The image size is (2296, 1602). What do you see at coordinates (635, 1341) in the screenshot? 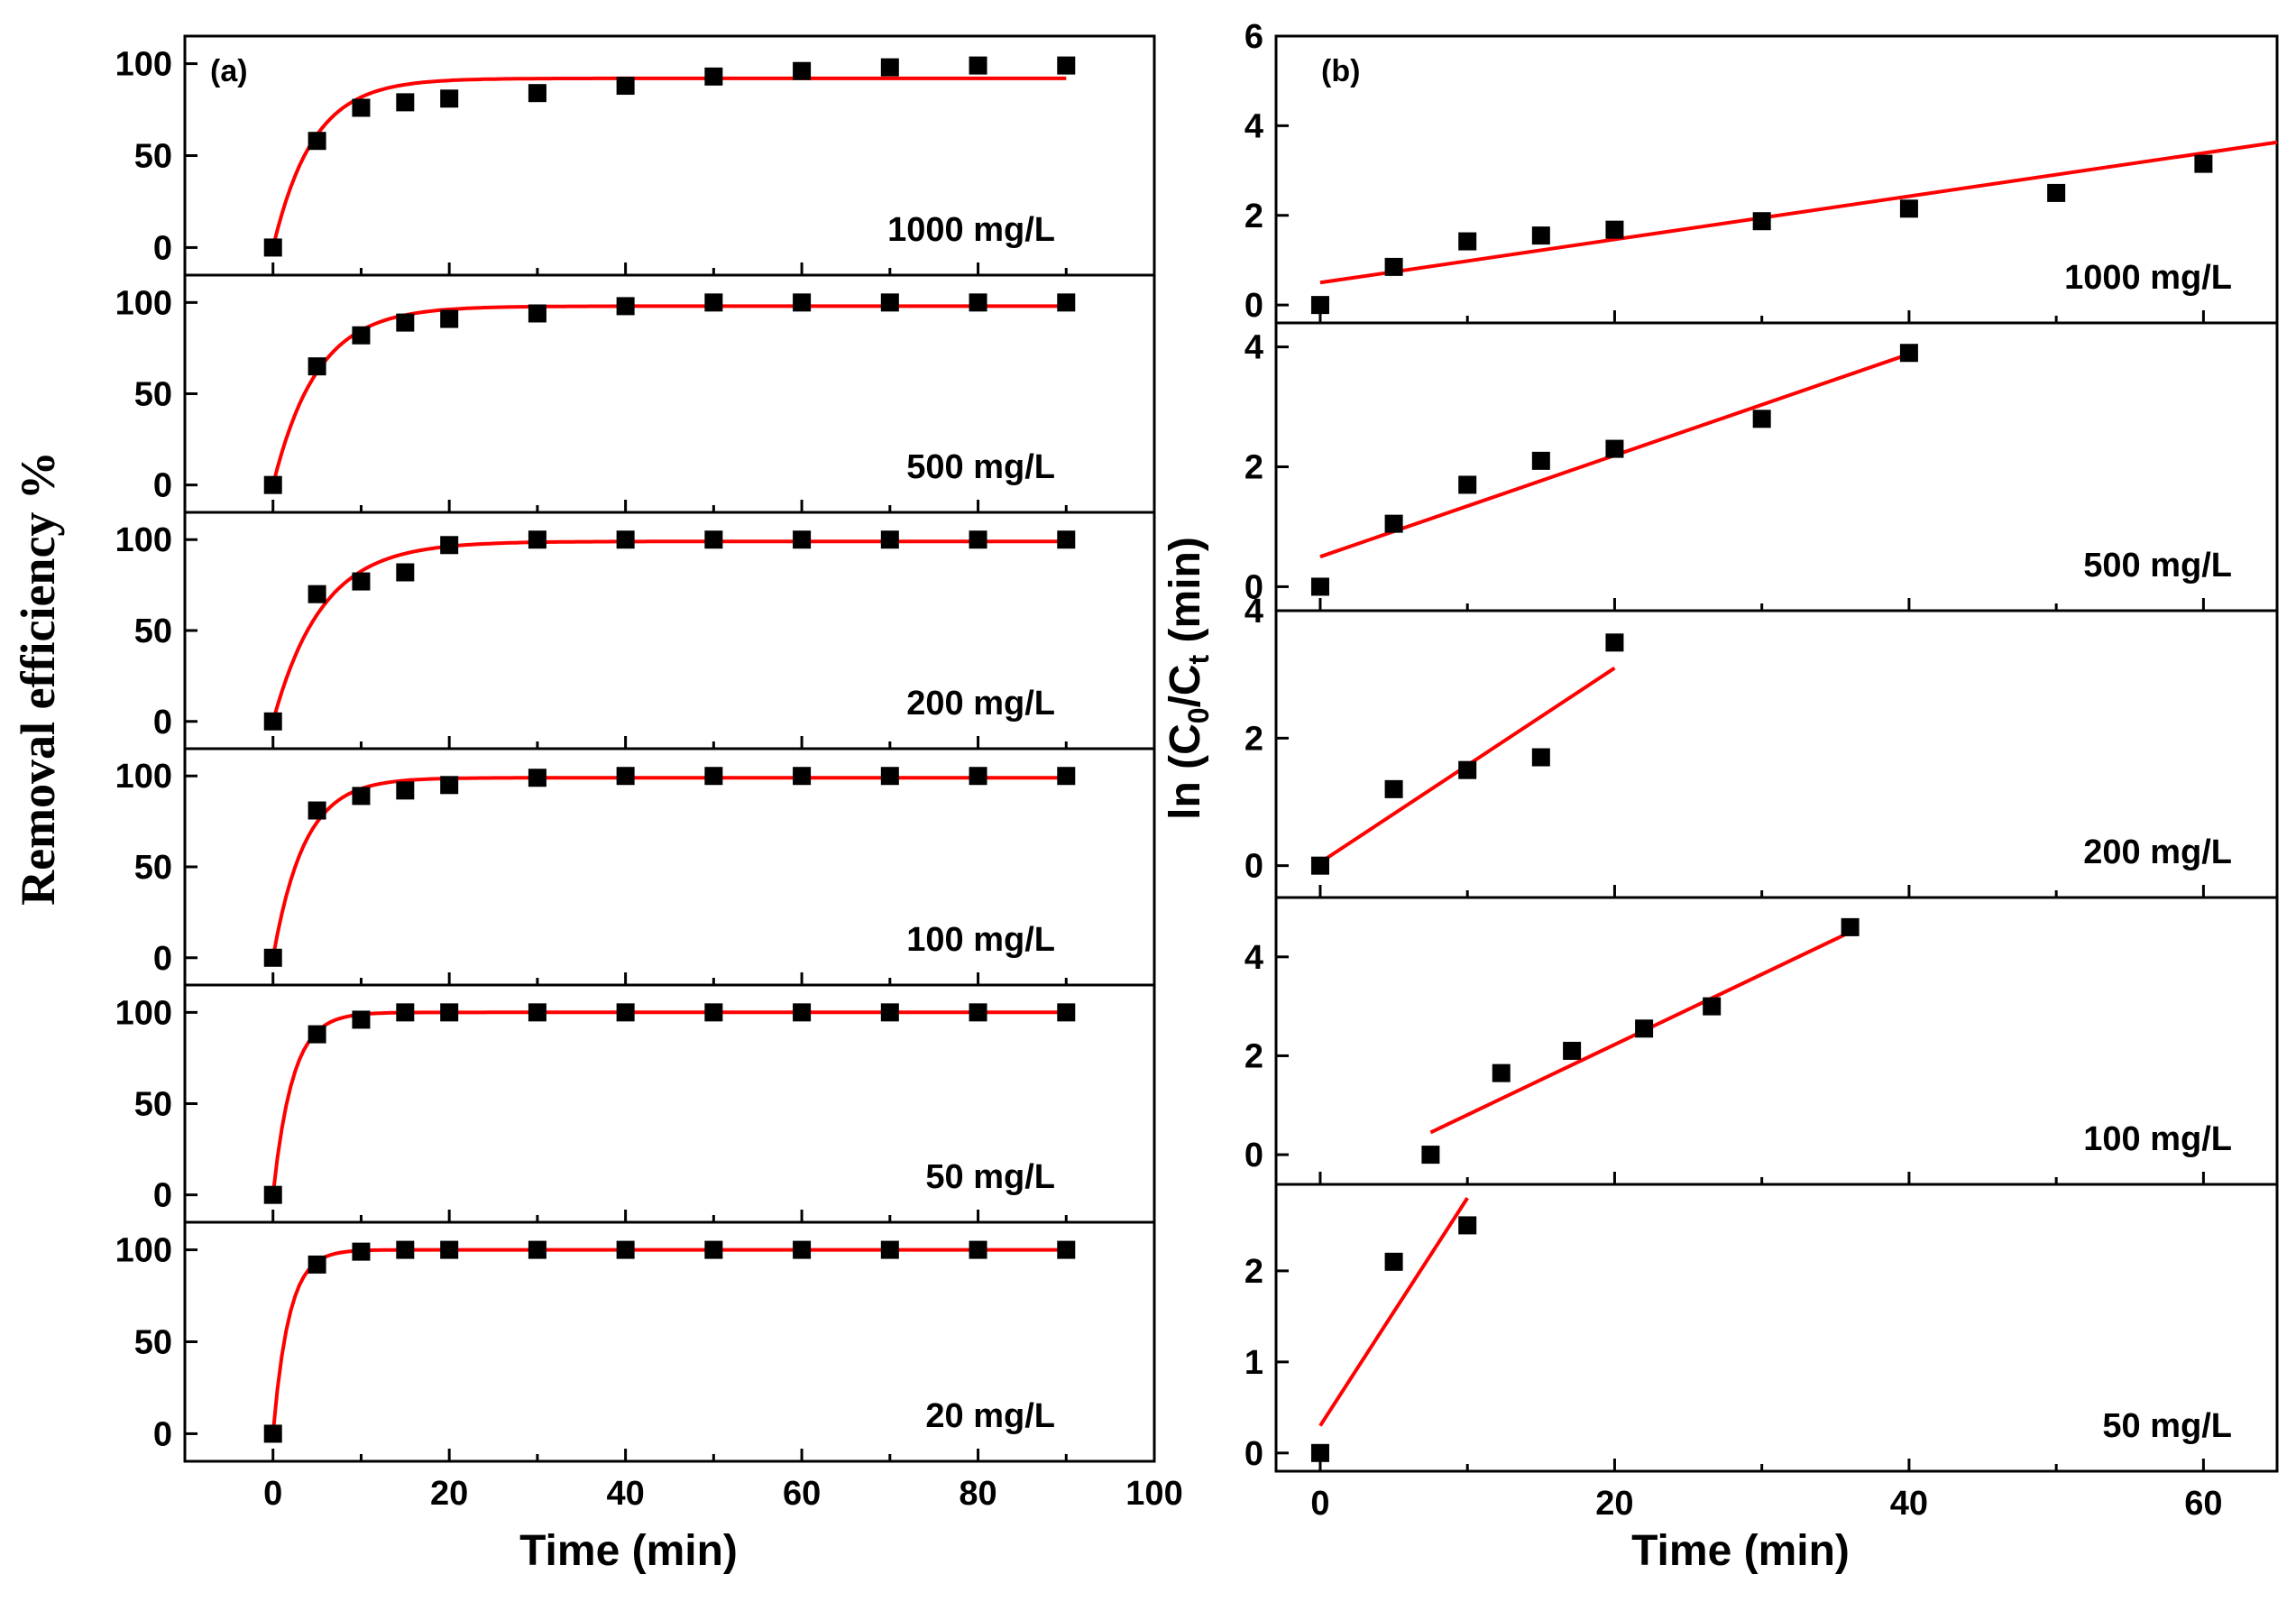
I see `subplot-a-5: 0 50 100 20 mg/L` at bounding box center [635, 1341].